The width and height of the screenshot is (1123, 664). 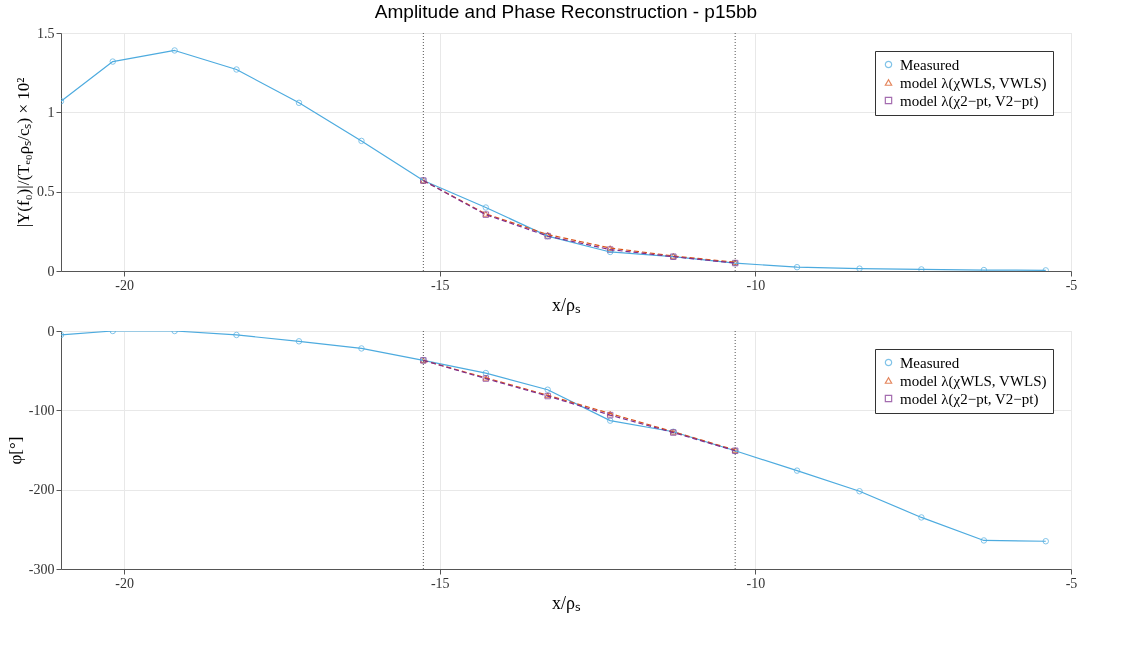 I want to click on y-tick-label: -300, so click(x=41, y=569).